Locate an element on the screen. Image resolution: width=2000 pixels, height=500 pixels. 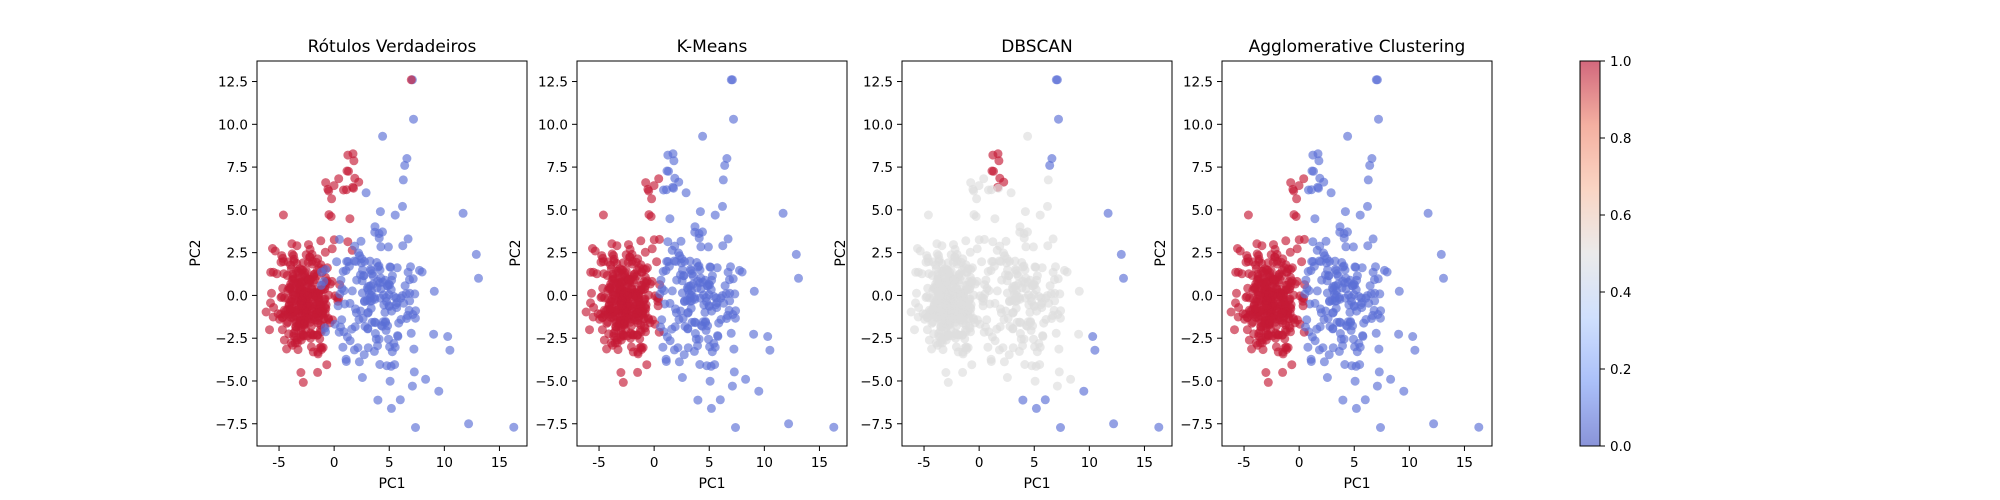
y-tick-label: 10.0 is located at coordinates (878, 125).